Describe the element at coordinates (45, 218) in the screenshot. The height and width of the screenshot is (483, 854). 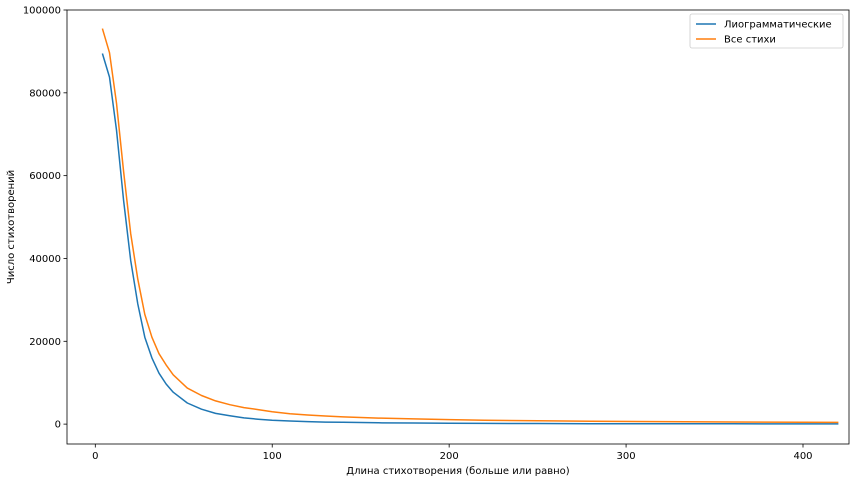
I see `y-axis-ticks: 0 20000 40000 60000 80000 100000` at that location.